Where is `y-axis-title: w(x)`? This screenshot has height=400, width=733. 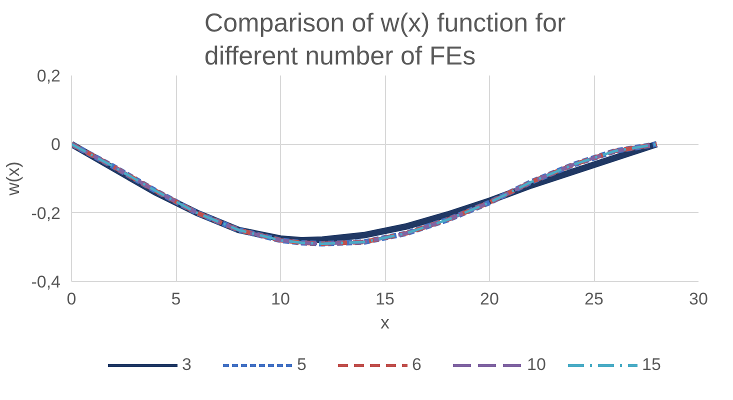
y-axis-title: w(x) is located at coordinates (13, 178).